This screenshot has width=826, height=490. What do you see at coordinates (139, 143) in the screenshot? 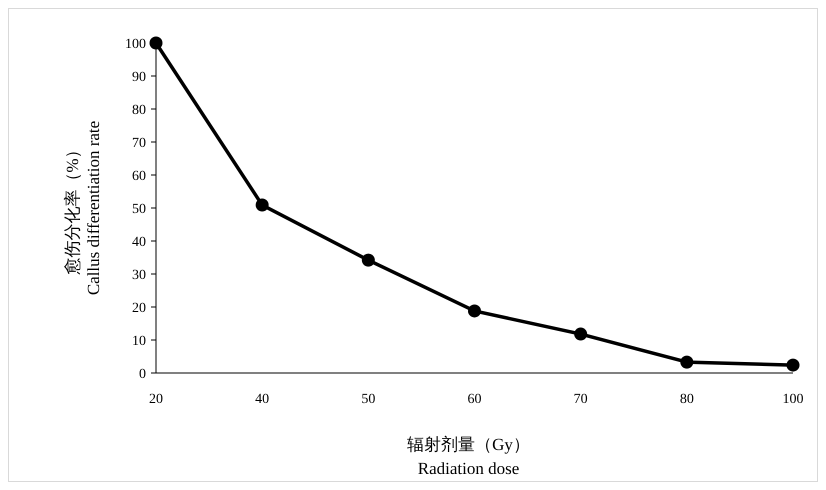
I see `y-tick-label: 70` at bounding box center [139, 143].